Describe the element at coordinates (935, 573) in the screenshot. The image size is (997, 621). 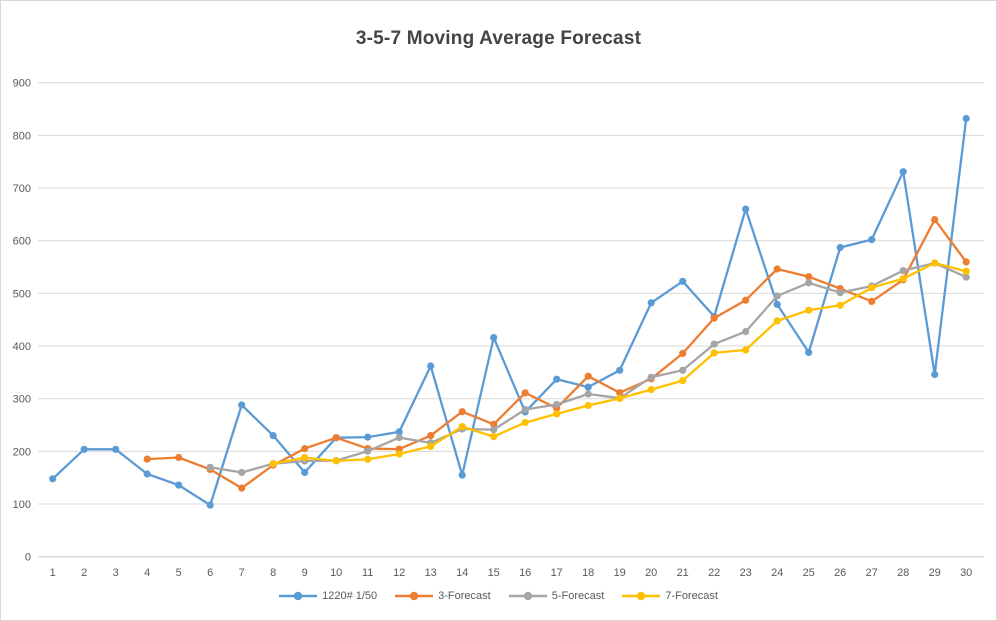
I see `x-axis-tick-label: 29` at that location.